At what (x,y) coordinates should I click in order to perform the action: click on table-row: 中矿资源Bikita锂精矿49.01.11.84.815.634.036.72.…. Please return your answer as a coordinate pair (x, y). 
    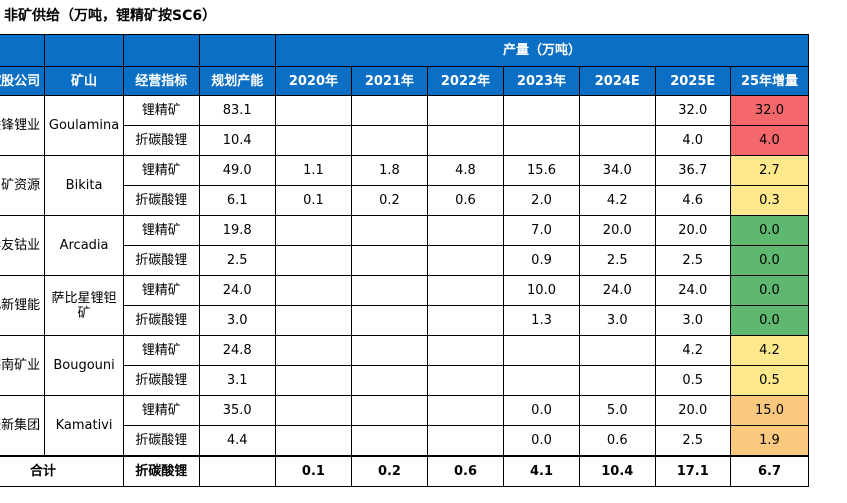
    Looking at the image, I should click on (404, 185).